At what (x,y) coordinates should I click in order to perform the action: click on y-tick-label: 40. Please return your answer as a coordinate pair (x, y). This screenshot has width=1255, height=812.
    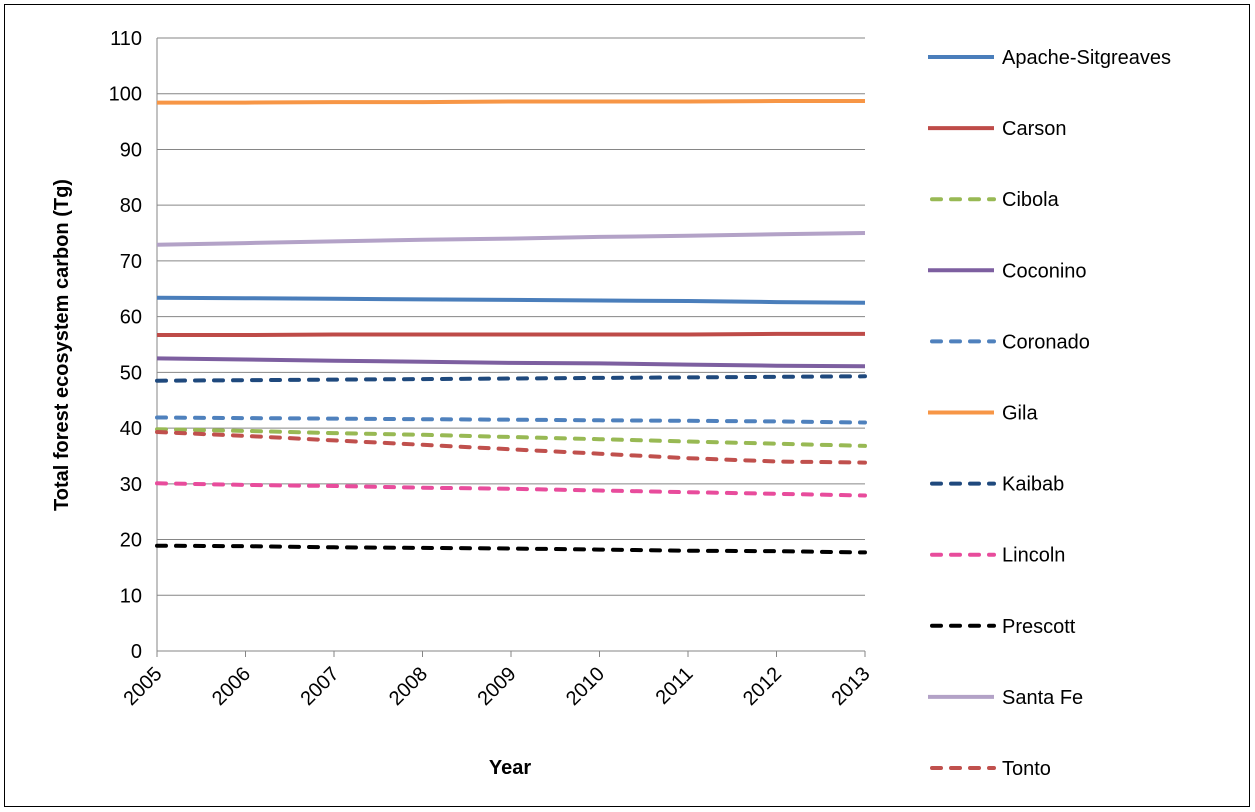
    Looking at the image, I should click on (131, 429).